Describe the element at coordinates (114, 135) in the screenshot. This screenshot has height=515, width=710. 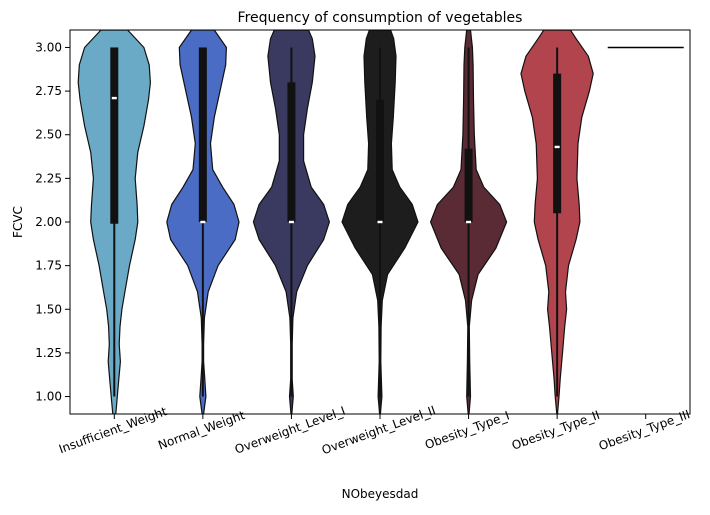
I see `iqr-box-insufficient-weight` at that location.